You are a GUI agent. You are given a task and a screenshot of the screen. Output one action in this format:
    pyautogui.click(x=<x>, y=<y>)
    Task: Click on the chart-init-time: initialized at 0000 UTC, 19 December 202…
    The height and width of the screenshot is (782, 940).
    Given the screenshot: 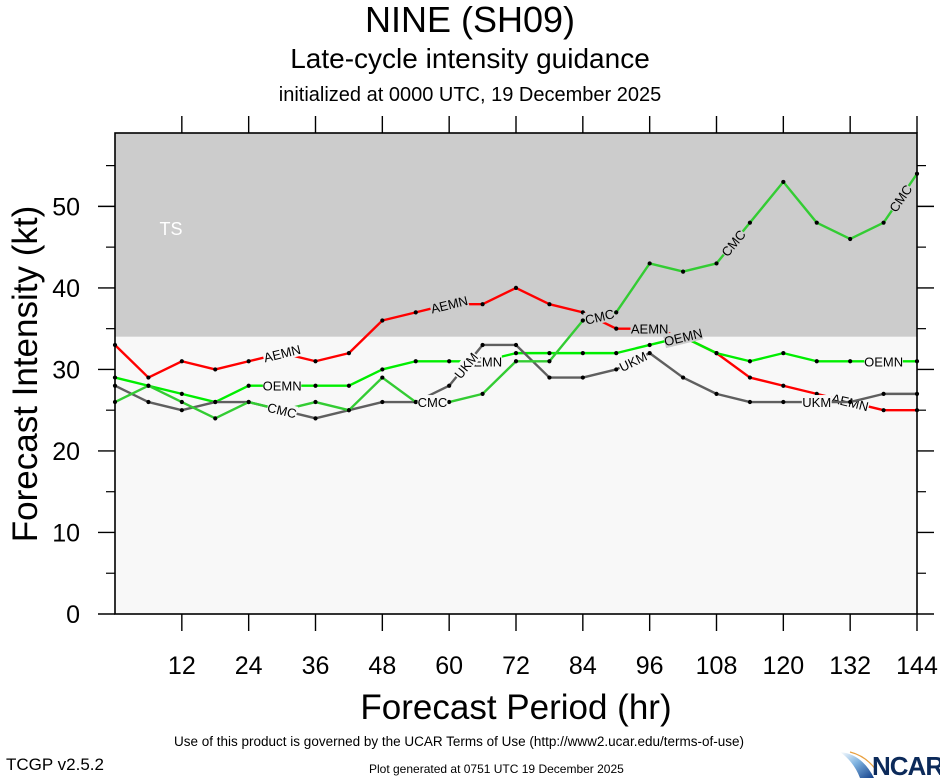 What is the action you would take?
    pyautogui.click(x=470, y=95)
    